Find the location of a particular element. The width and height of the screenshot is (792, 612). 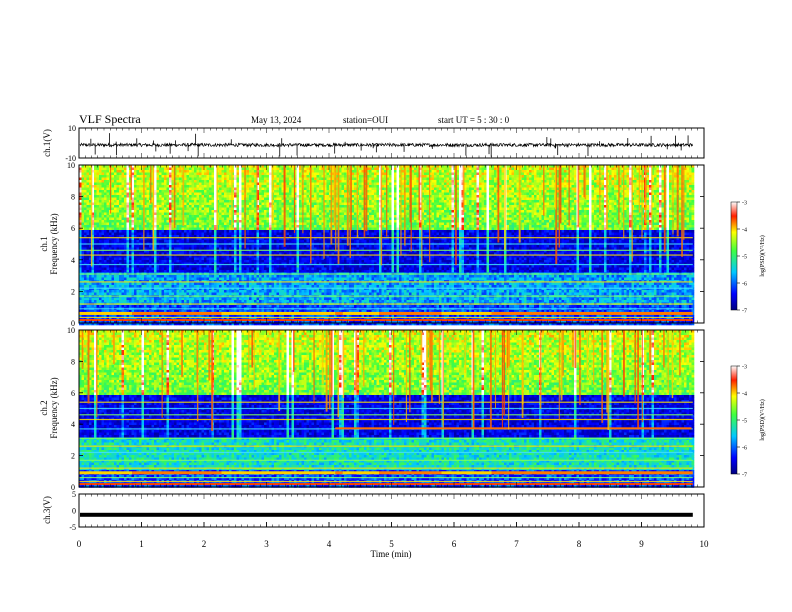

spec2-ytick-label: 6 is located at coordinates (73, 393).